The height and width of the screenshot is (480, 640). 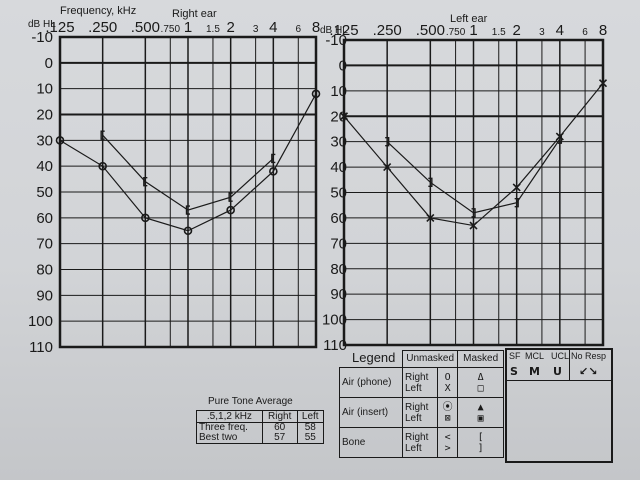 What do you see at coordinates (447, 407) in the screenshot?
I see `air-insert-right-unmasked-symbol: ⦿` at bounding box center [447, 407].